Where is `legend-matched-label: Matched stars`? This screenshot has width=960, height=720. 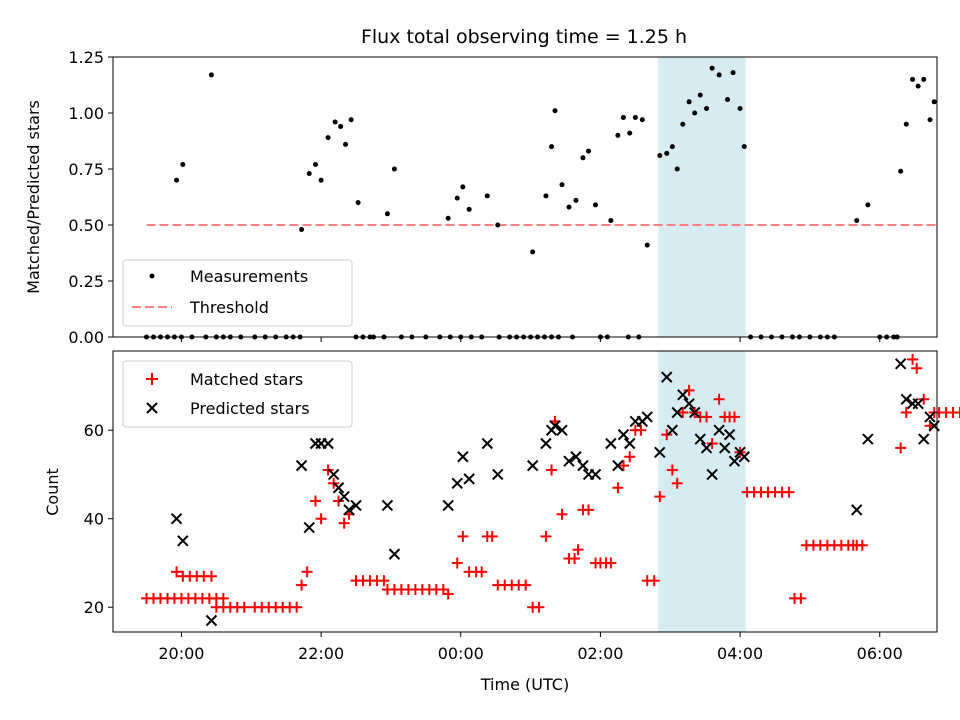 legend-matched-label: Matched stars is located at coordinates (246, 379).